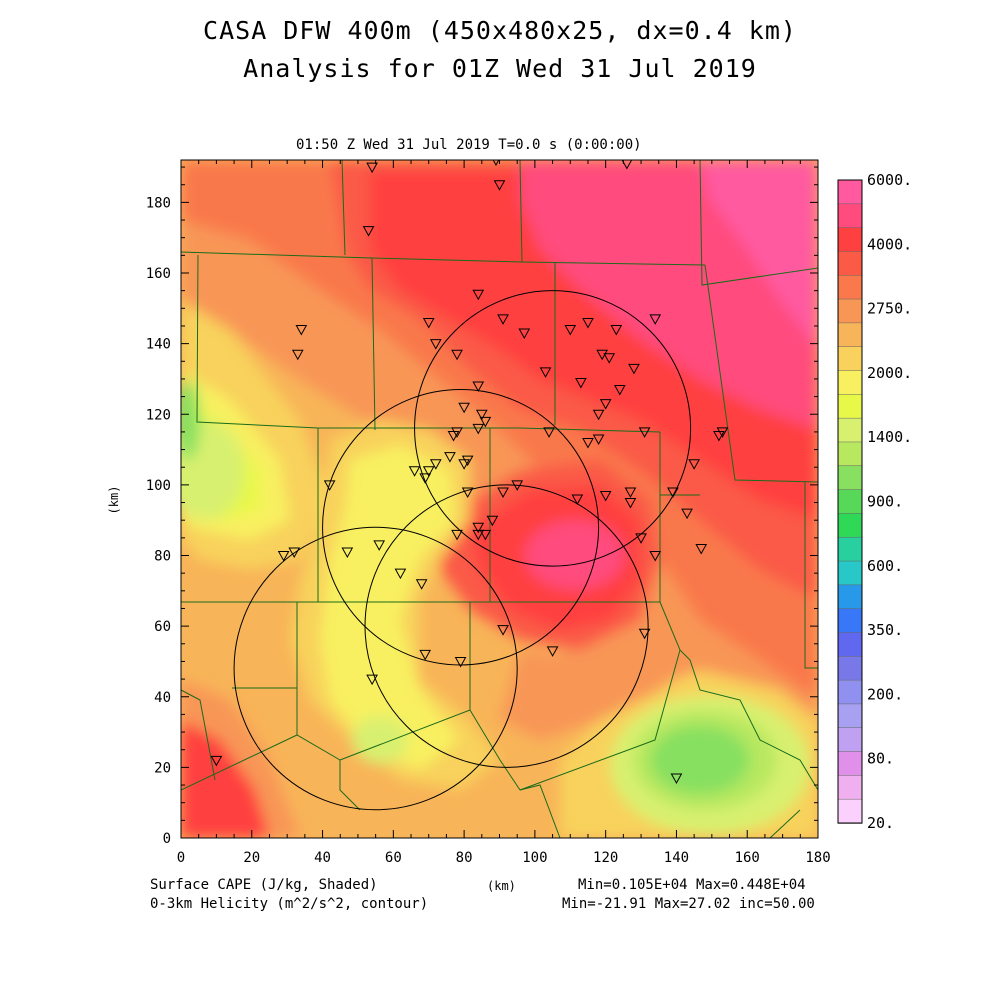 This screenshot has width=1000, height=1000. I want to click on colorbar-label: 2000., so click(889, 373).